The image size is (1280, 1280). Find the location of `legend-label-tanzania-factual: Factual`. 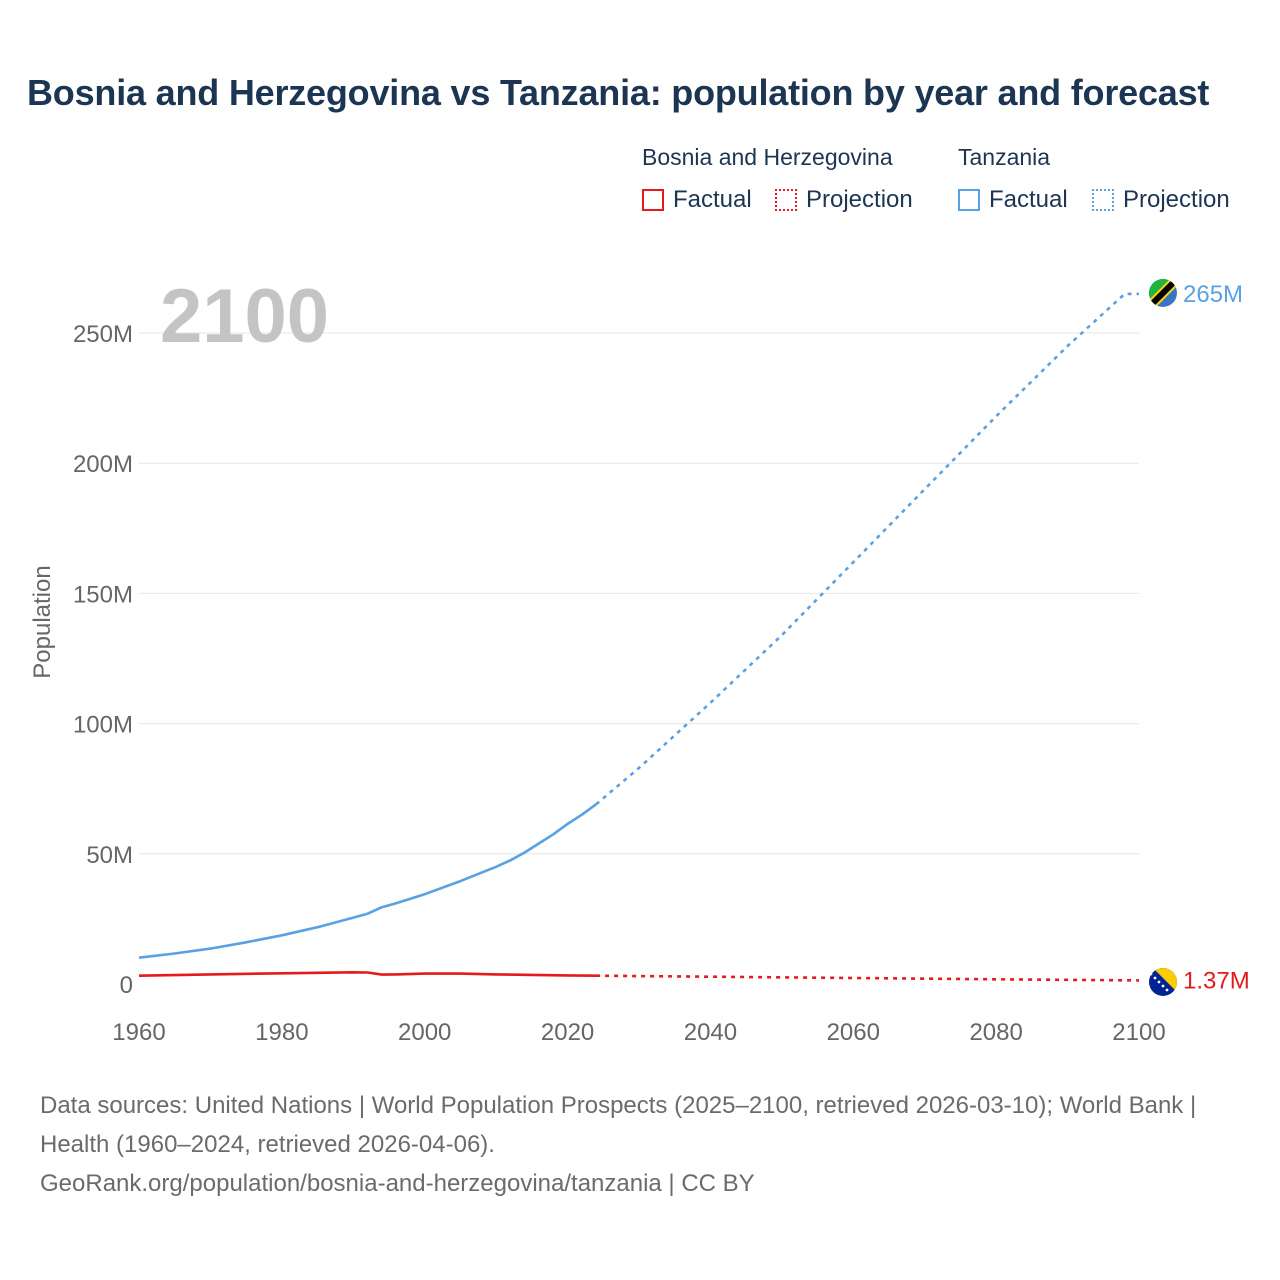

legend-label-tanzania-factual: Factual is located at coordinates (1028, 199).